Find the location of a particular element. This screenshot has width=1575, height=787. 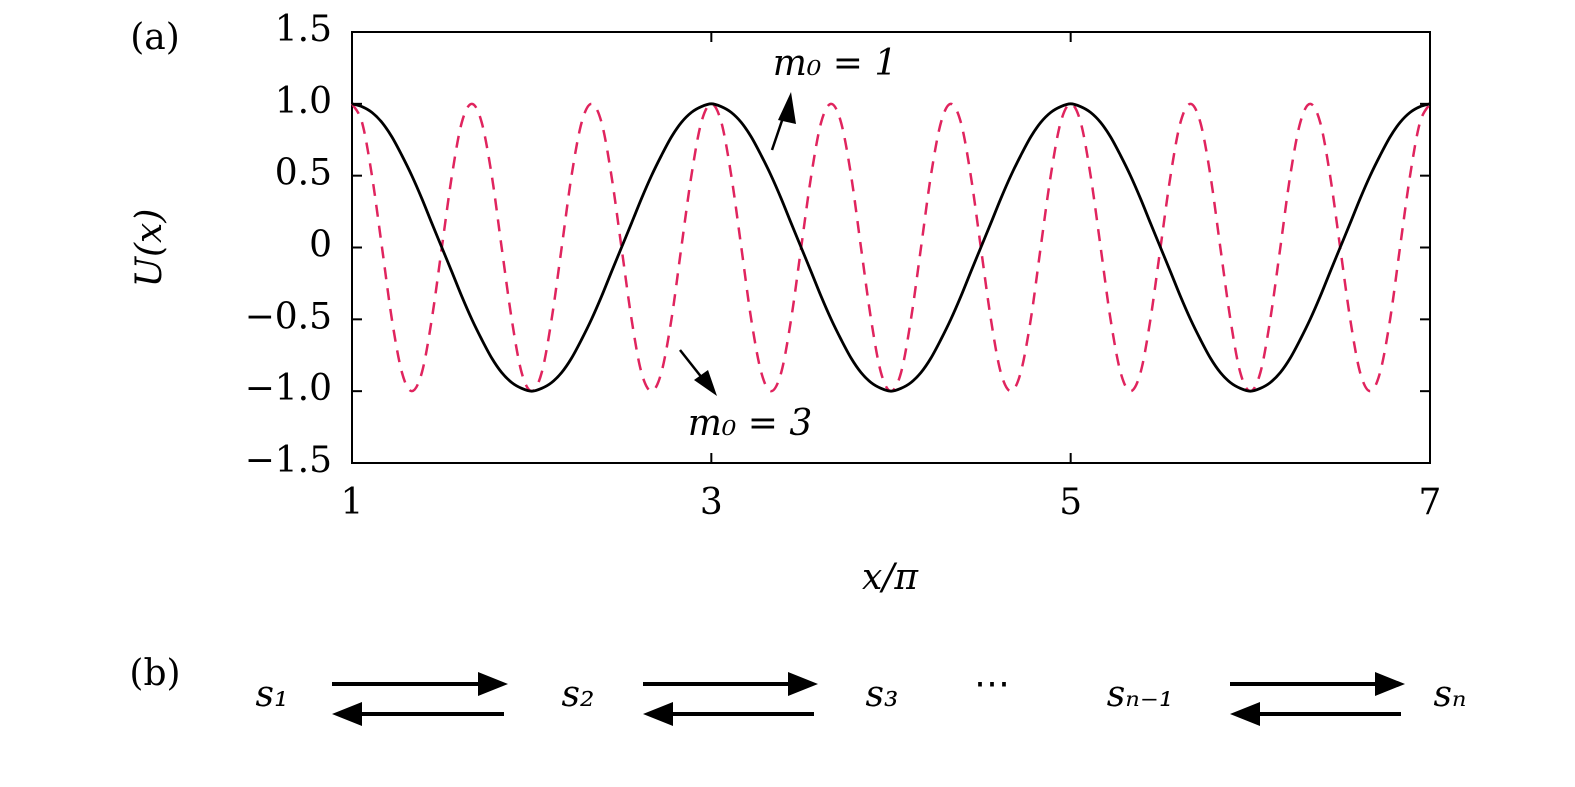

y-tick-label: 0 is located at coordinates (320, 245).